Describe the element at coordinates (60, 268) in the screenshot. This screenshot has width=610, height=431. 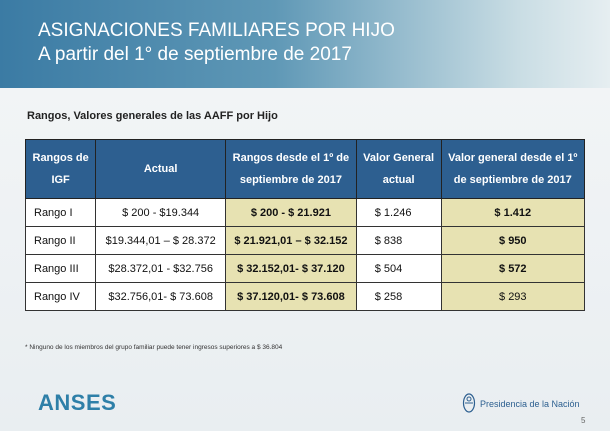
I see `table-cell: Rango III` at that location.